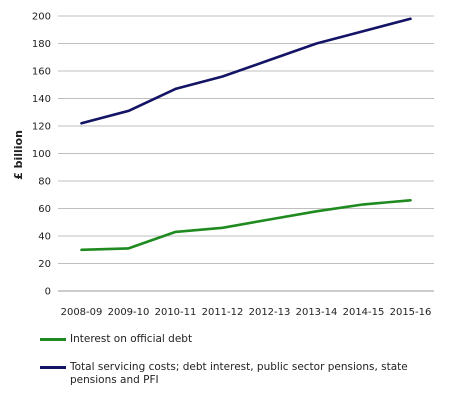 The width and height of the screenshot is (453, 401). What do you see at coordinates (41, 44) in the screenshot?
I see `y-tick-label: 180` at bounding box center [41, 44].